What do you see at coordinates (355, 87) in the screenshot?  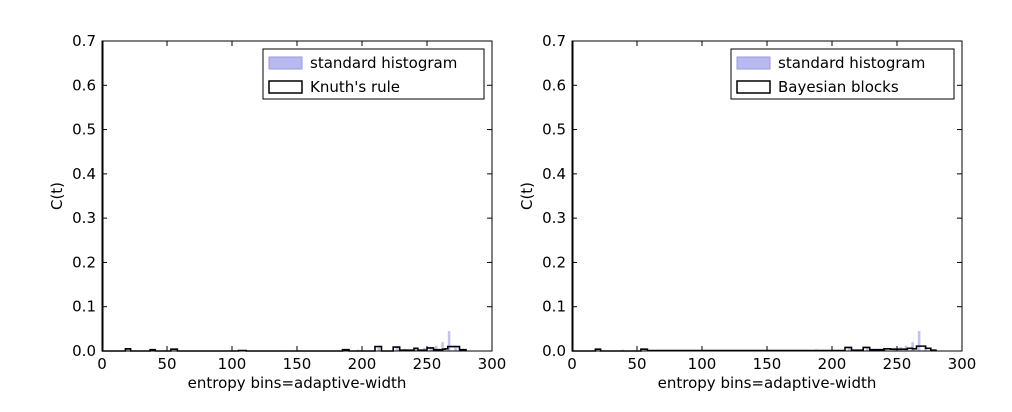 I see `legend-label: Knuth's rule` at bounding box center [355, 87].